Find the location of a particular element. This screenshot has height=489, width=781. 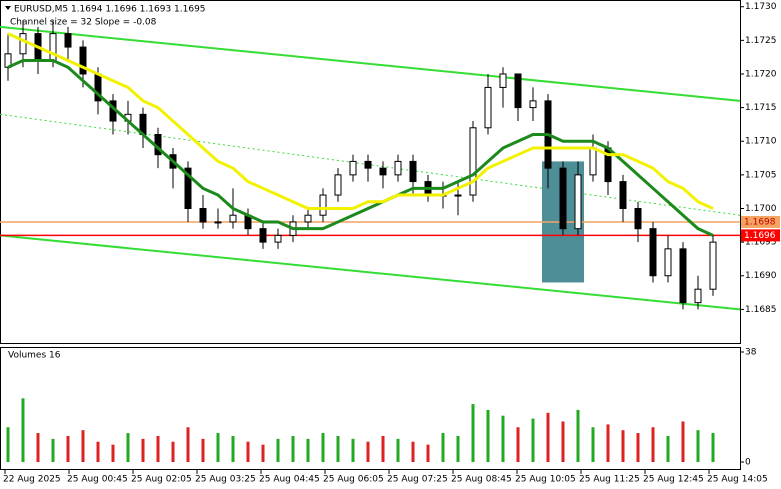

y-tick-label: 1.1685 is located at coordinates (761, 310).